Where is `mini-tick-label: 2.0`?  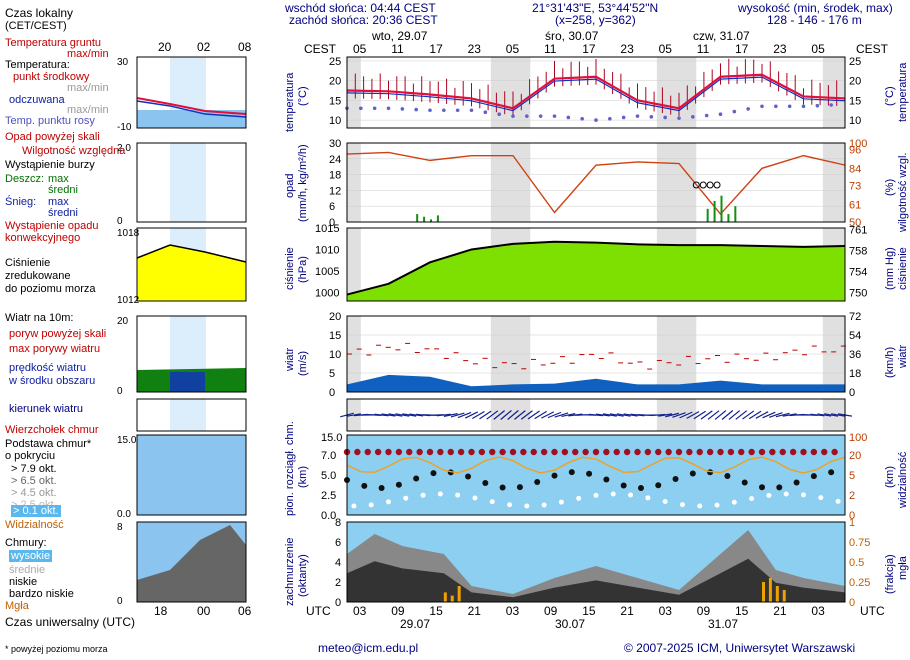 mini-tick-label: 2.0 is located at coordinates (124, 148).